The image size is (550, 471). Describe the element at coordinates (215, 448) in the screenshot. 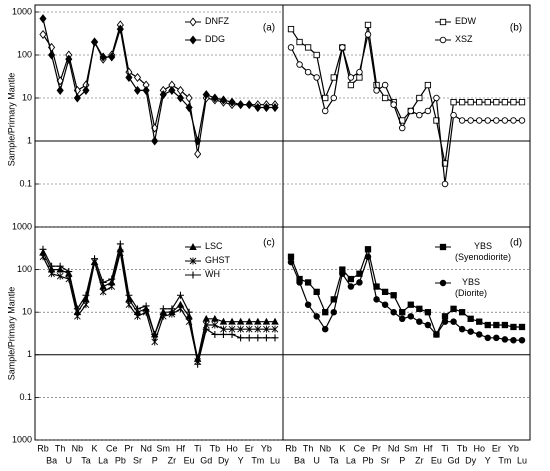

I see `x-tick-label: Tb` at that location.